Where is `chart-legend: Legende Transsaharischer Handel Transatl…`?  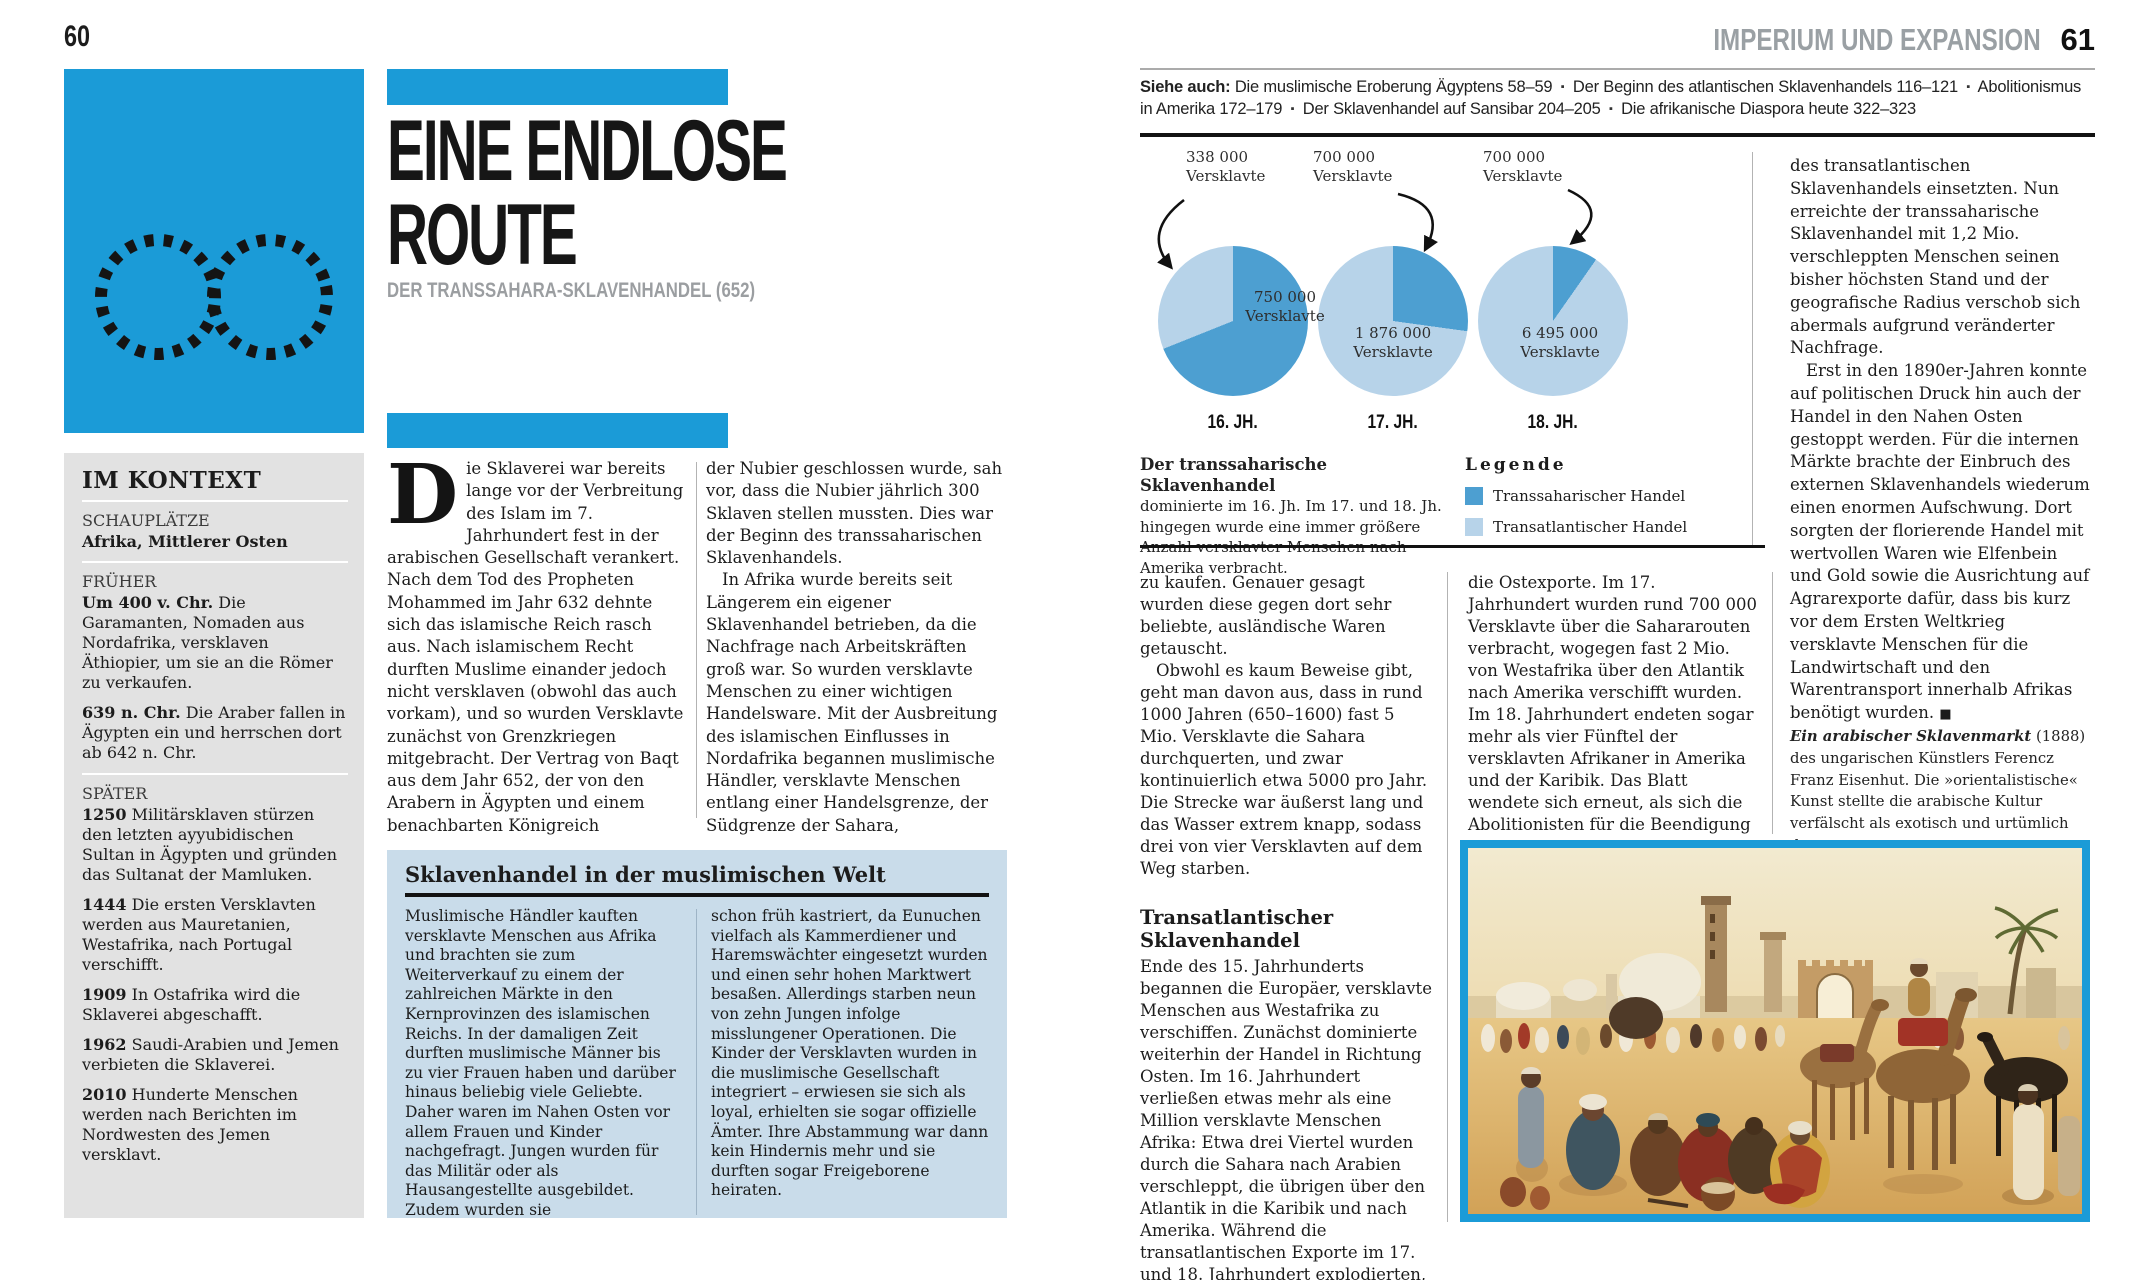
chart-legend: Legende Transsaharischer Handel Transatl… is located at coordinates (1590, 502).